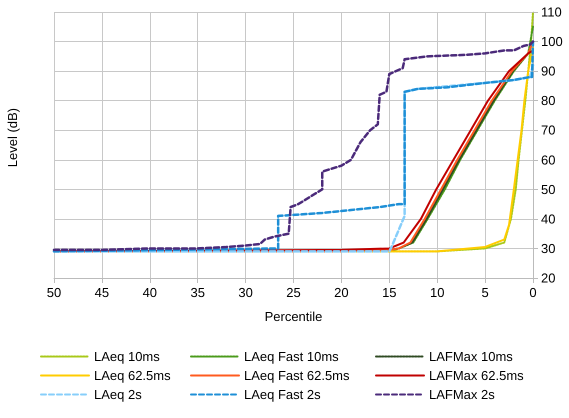 The image size is (569, 418). Describe the element at coordinates (471, 356) in the screenshot. I see `legend-label: LAFMax 10ms` at that location.